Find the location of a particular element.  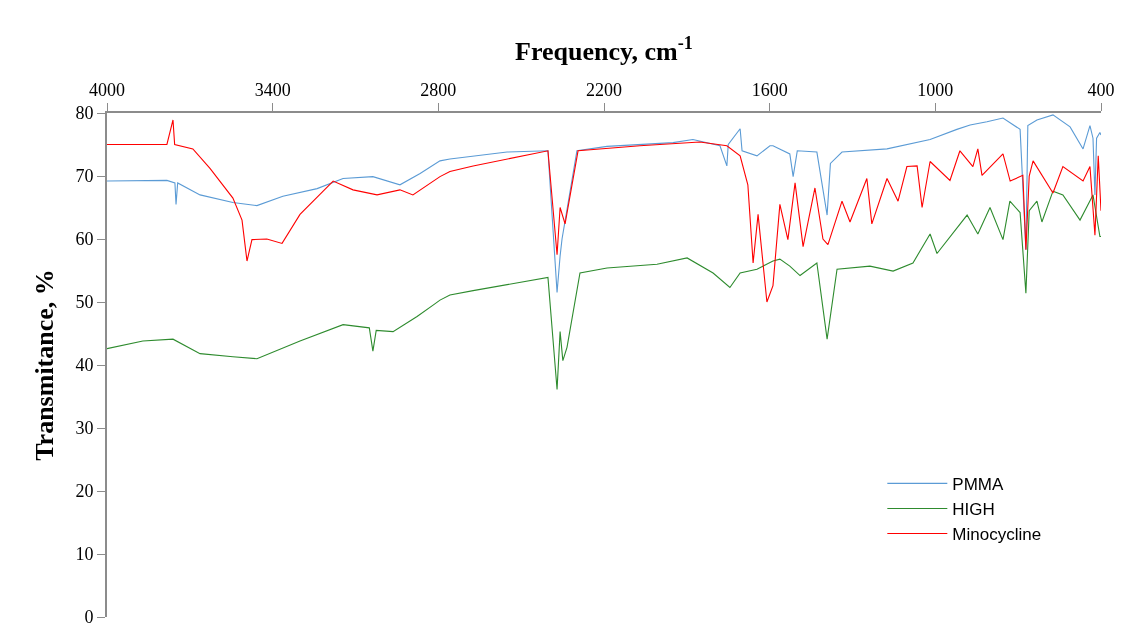

y-axis-title: Transmitance, % is located at coordinates (45, 365).